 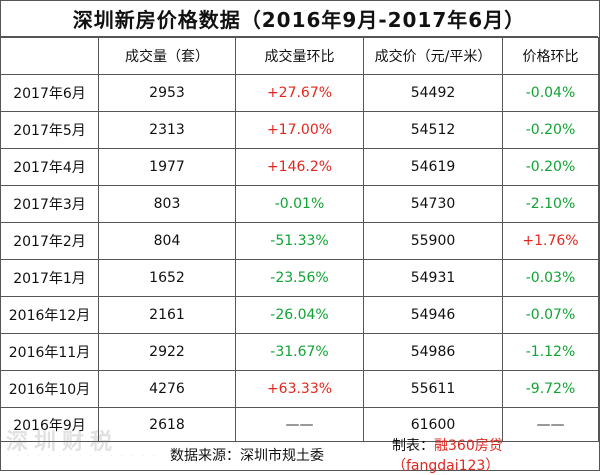 I want to click on cell-month: 2017年2月, so click(x=49, y=241).